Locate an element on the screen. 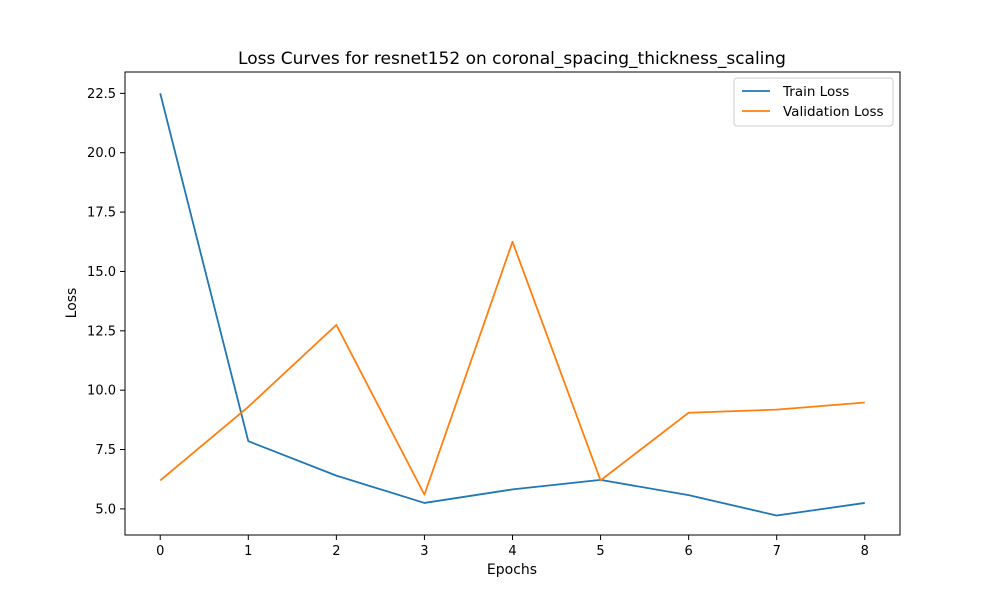 This screenshot has height=600, width=1000. y-tick-label: 20.0 is located at coordinates (101, 153).